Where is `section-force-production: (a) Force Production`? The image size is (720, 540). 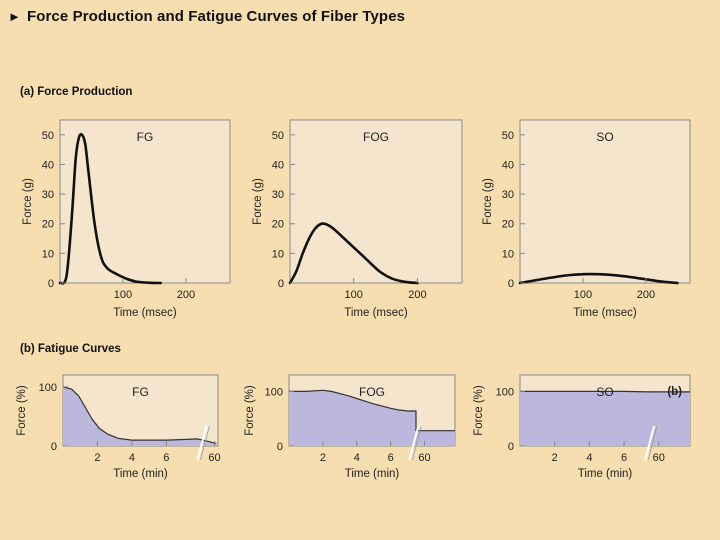
section-force-production: (a) Force Production is located at coordinates (76, 92).